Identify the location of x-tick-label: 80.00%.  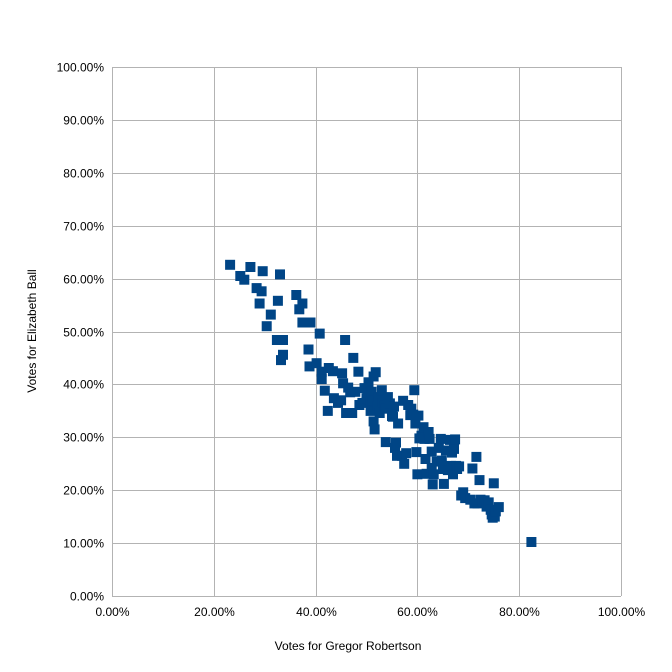
(519, 612).